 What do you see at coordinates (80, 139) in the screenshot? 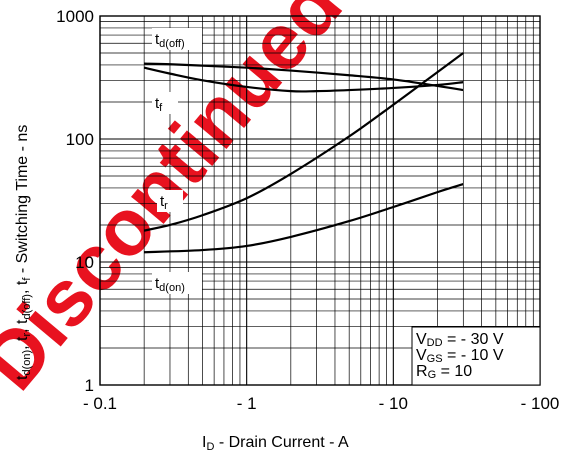
I see `y-tick-label: 100` at bounding box center [80, 139].